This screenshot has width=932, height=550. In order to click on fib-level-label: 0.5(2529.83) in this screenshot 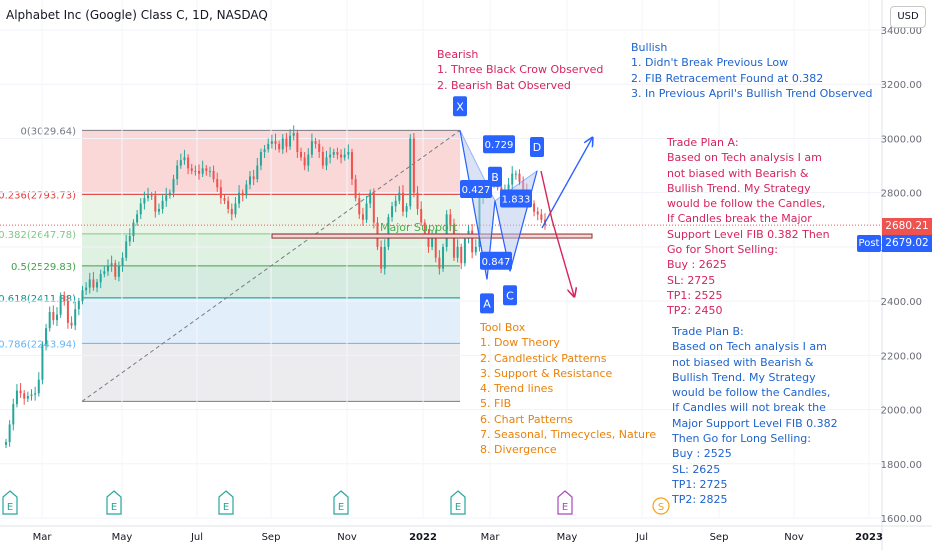, I will do `click(43, 267)`.